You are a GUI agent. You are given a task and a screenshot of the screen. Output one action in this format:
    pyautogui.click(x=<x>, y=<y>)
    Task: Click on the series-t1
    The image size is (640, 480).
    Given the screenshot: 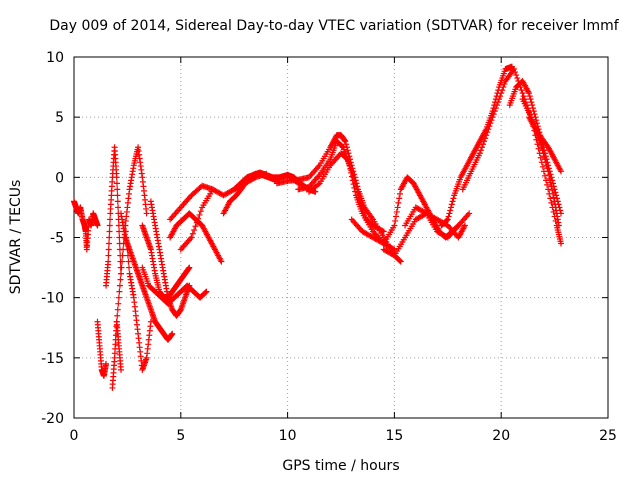 What is the action you would take?
    pyautogui.click(x=86, y=225)
    